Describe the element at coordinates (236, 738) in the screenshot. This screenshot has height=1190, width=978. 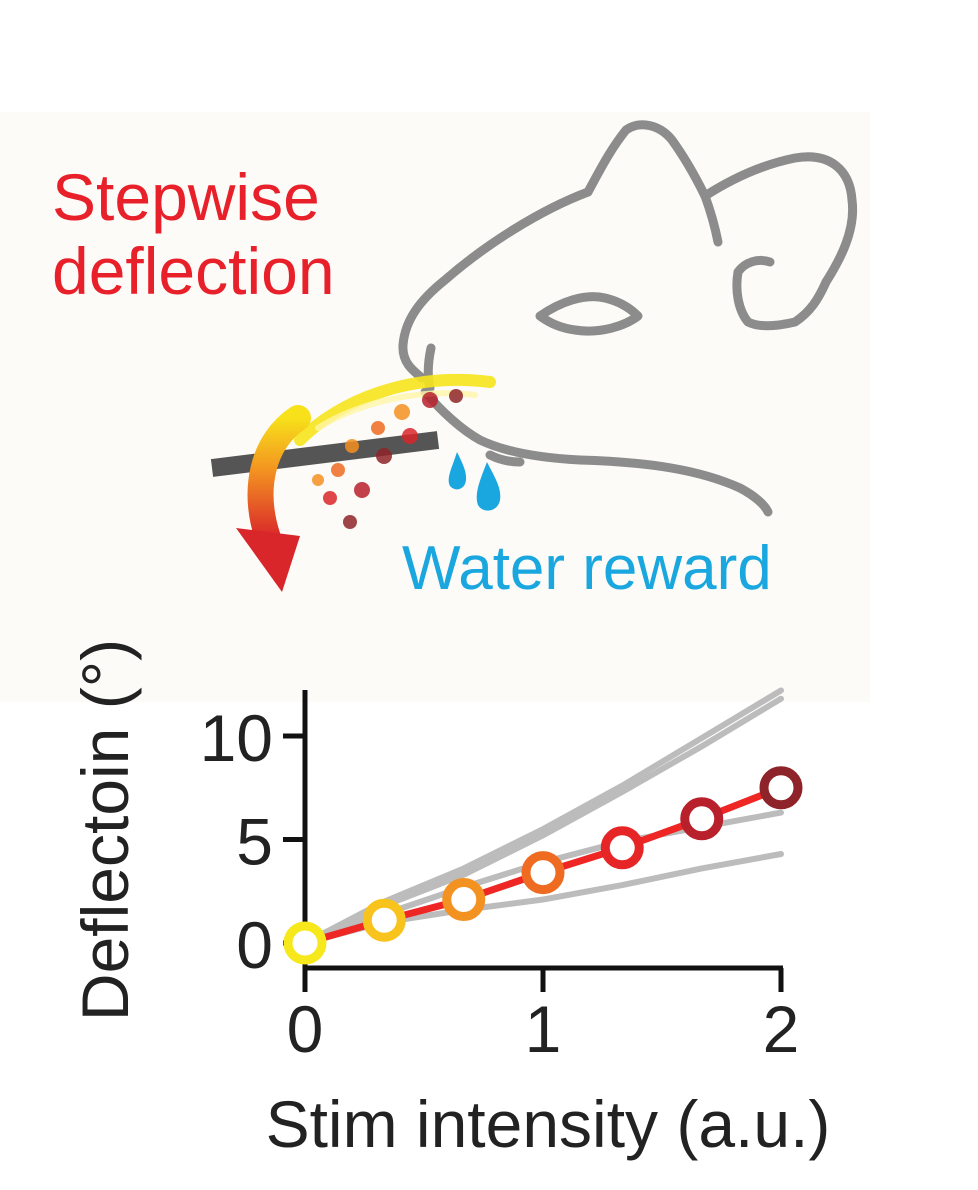
I see `y-tick-label-10: 10` at that location.